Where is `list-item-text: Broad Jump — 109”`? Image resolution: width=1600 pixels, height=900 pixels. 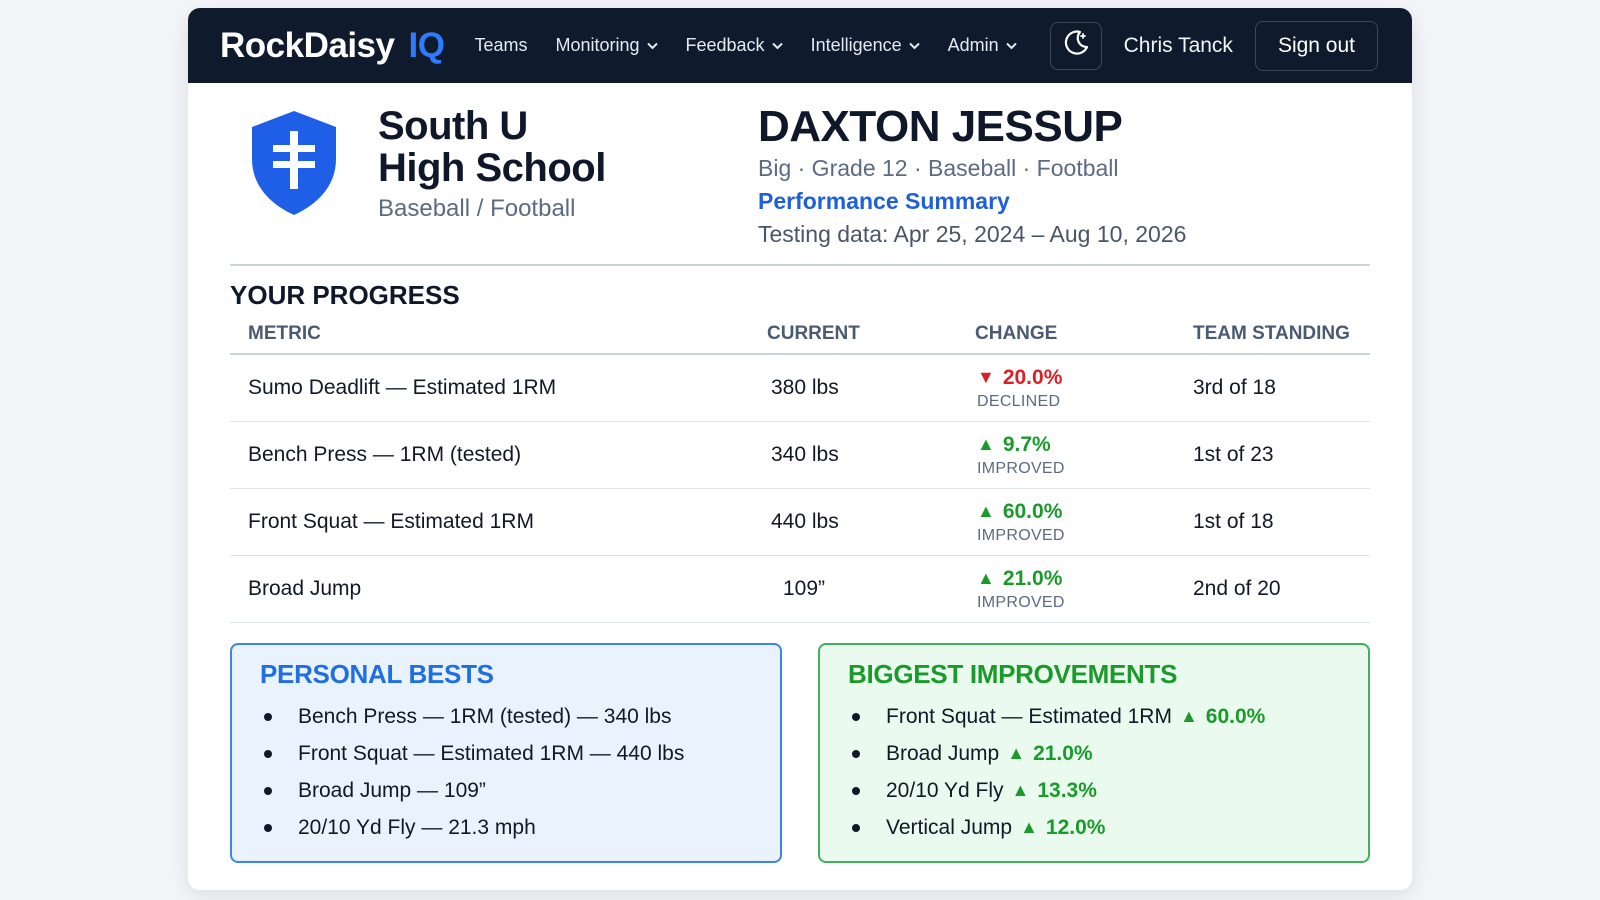 list-item-text: Broad Jump — 109” is located at coordinates (392, 790).